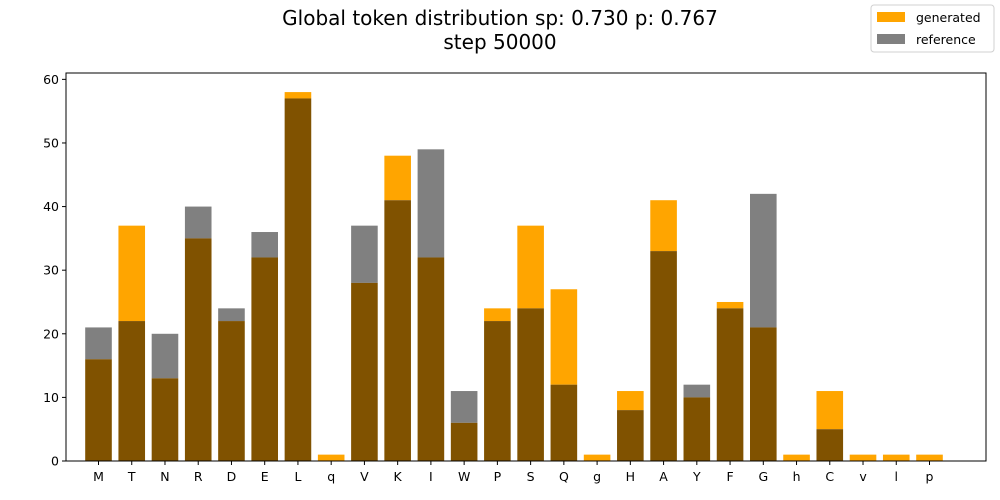 Image resolution: width=1000 pixels, height=500 pixels. What do you see at coordinates (530, 384) in the screenshot?
I see `bar-overlap-S` at bounding box center [530, 384].